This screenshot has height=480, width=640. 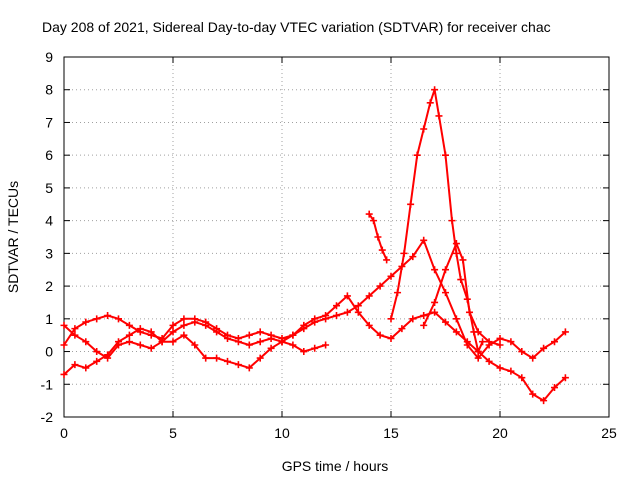 I want to click on x-tick-label: 5, so click(x=173, y=433).